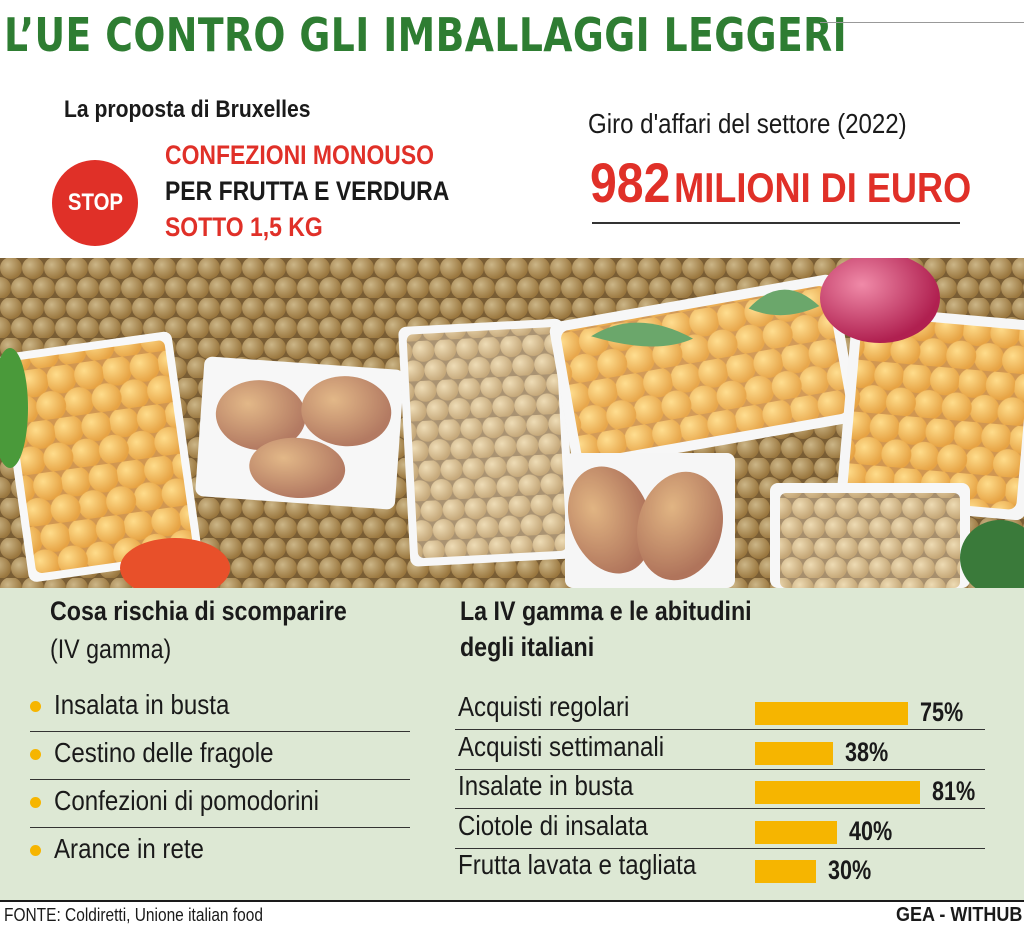 The width and height of the screenshot is (1024, 930). Describe the element at coordinates (220, 851) in the screenshot. I see `list-item: Arance in rete` at that location.